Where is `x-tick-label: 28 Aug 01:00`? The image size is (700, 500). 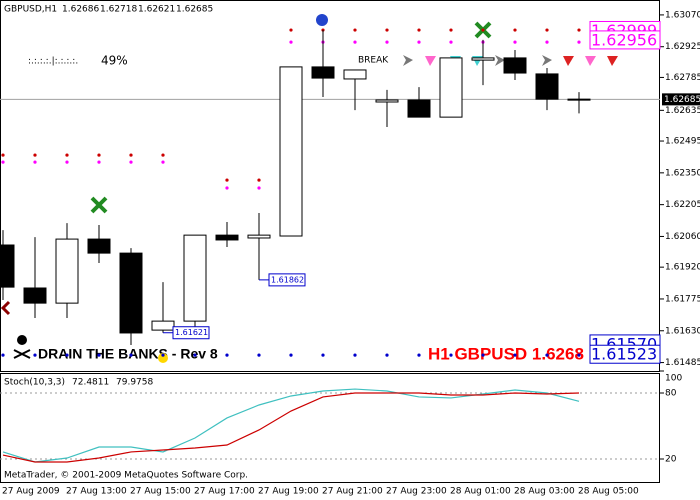
x-tick-label: 28 Aug 01:00 is located at coordinates (480, 492).